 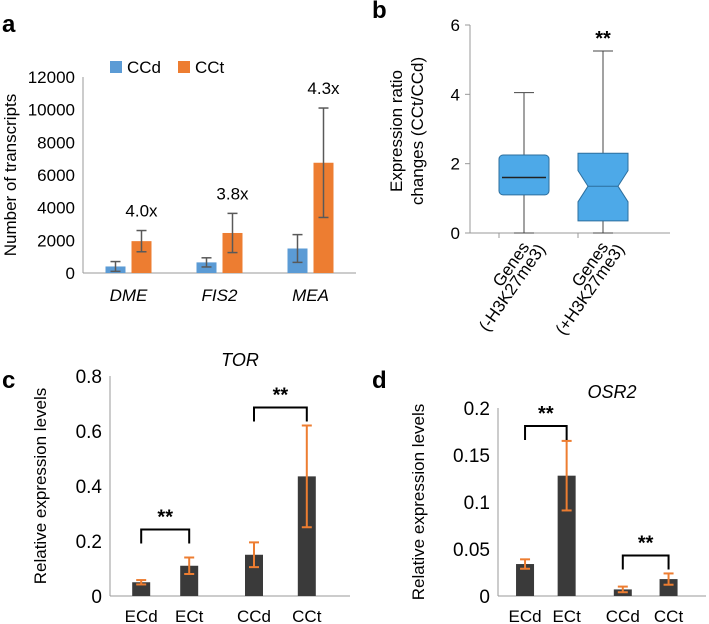 What do you see at coordinates (455, 25) in the screenshot?
I see `panel-b-y-tick-label: 6` at bounding box center [455, 25].